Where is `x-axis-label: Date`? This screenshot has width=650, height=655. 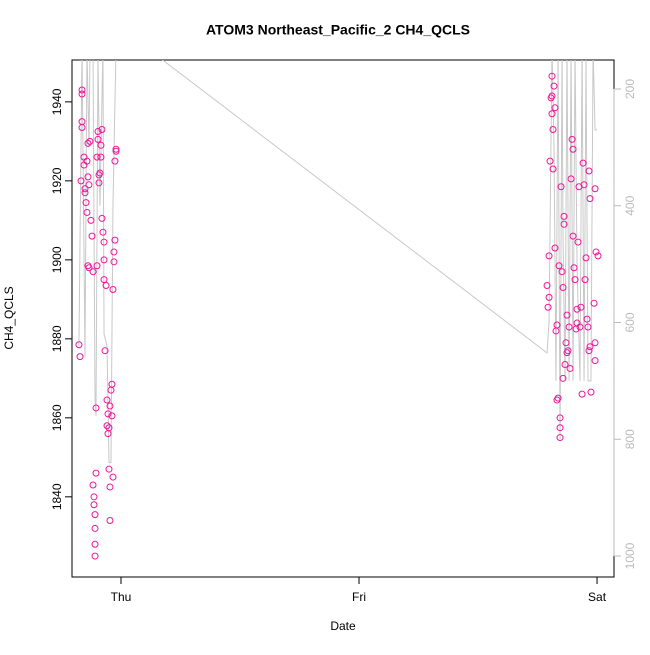
x-axis-label: Date is located at coordinates (343, 626).